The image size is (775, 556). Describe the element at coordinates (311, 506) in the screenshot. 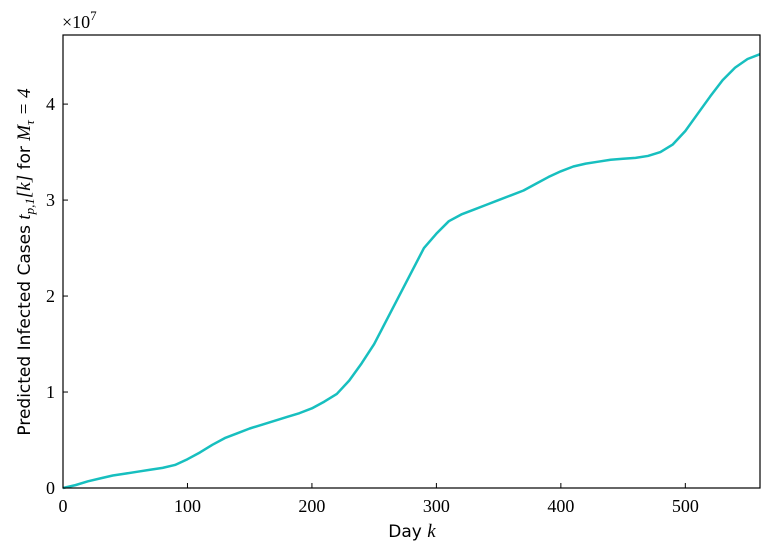

I see `x-tick-label: 200` at that location.